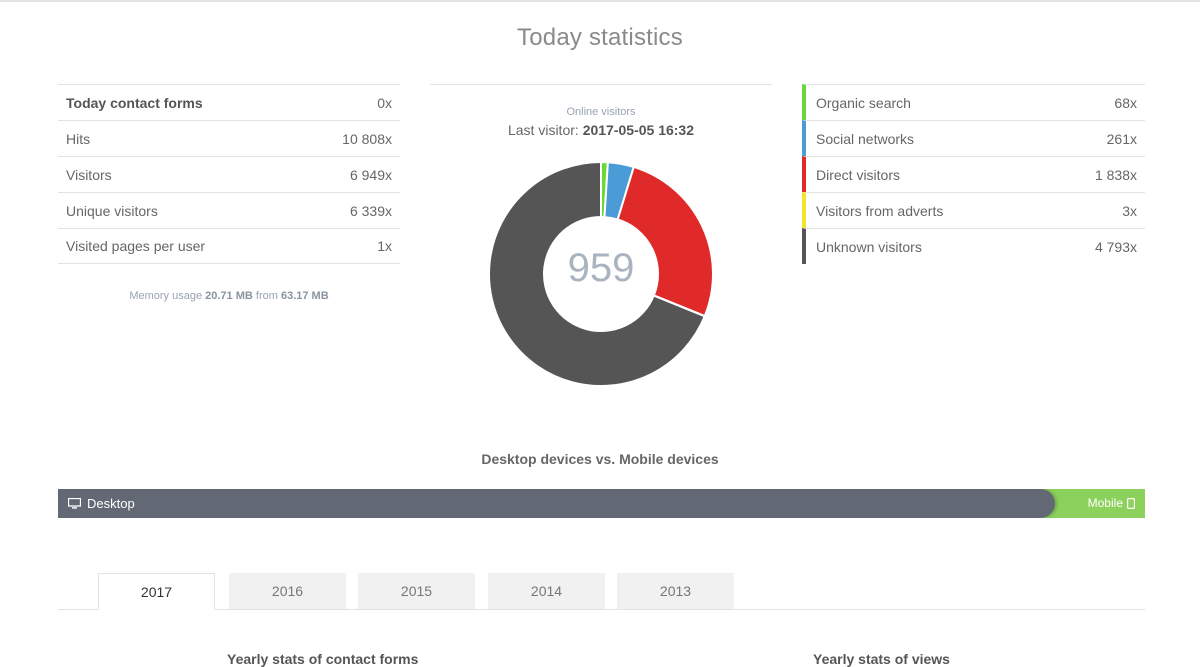  What do you see at coordinates (1131, 503) in the screenshot?
I see `mobile-phone-icon` at bounding box center [1131, 503].